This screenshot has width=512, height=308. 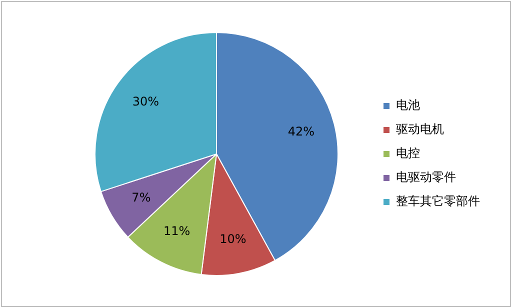 I want to click on data-label: 11%, so click(x=176, y=231).